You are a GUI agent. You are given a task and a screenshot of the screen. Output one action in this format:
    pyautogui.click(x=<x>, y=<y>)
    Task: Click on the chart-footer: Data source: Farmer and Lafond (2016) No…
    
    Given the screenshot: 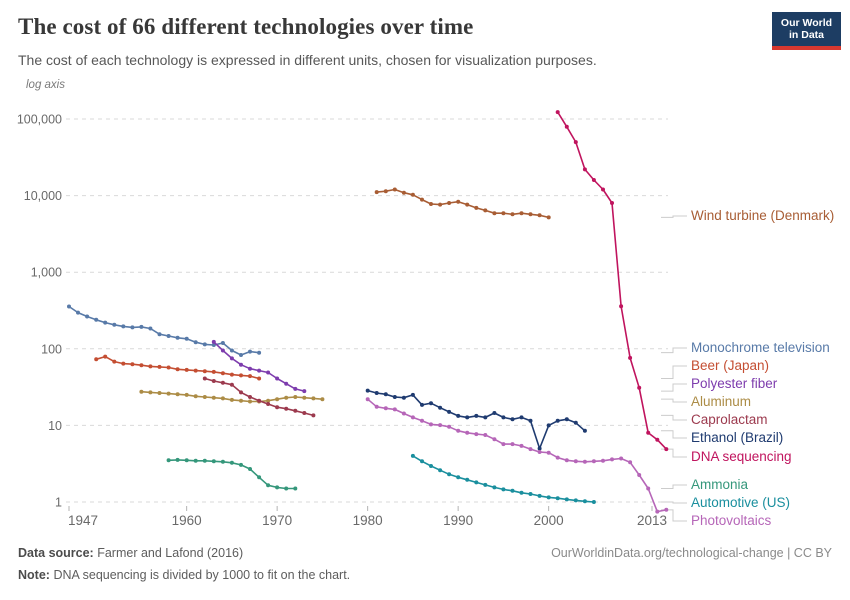 What is the action you would take?
    pyautogui.click(x=425, y=571)
    